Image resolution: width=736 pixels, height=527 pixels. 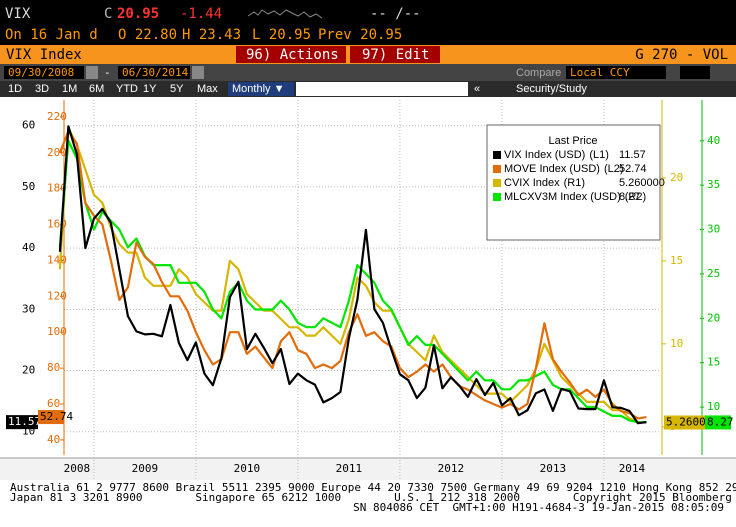 I want to click on y2-tick-label: 120, so click(x=57, y=295).